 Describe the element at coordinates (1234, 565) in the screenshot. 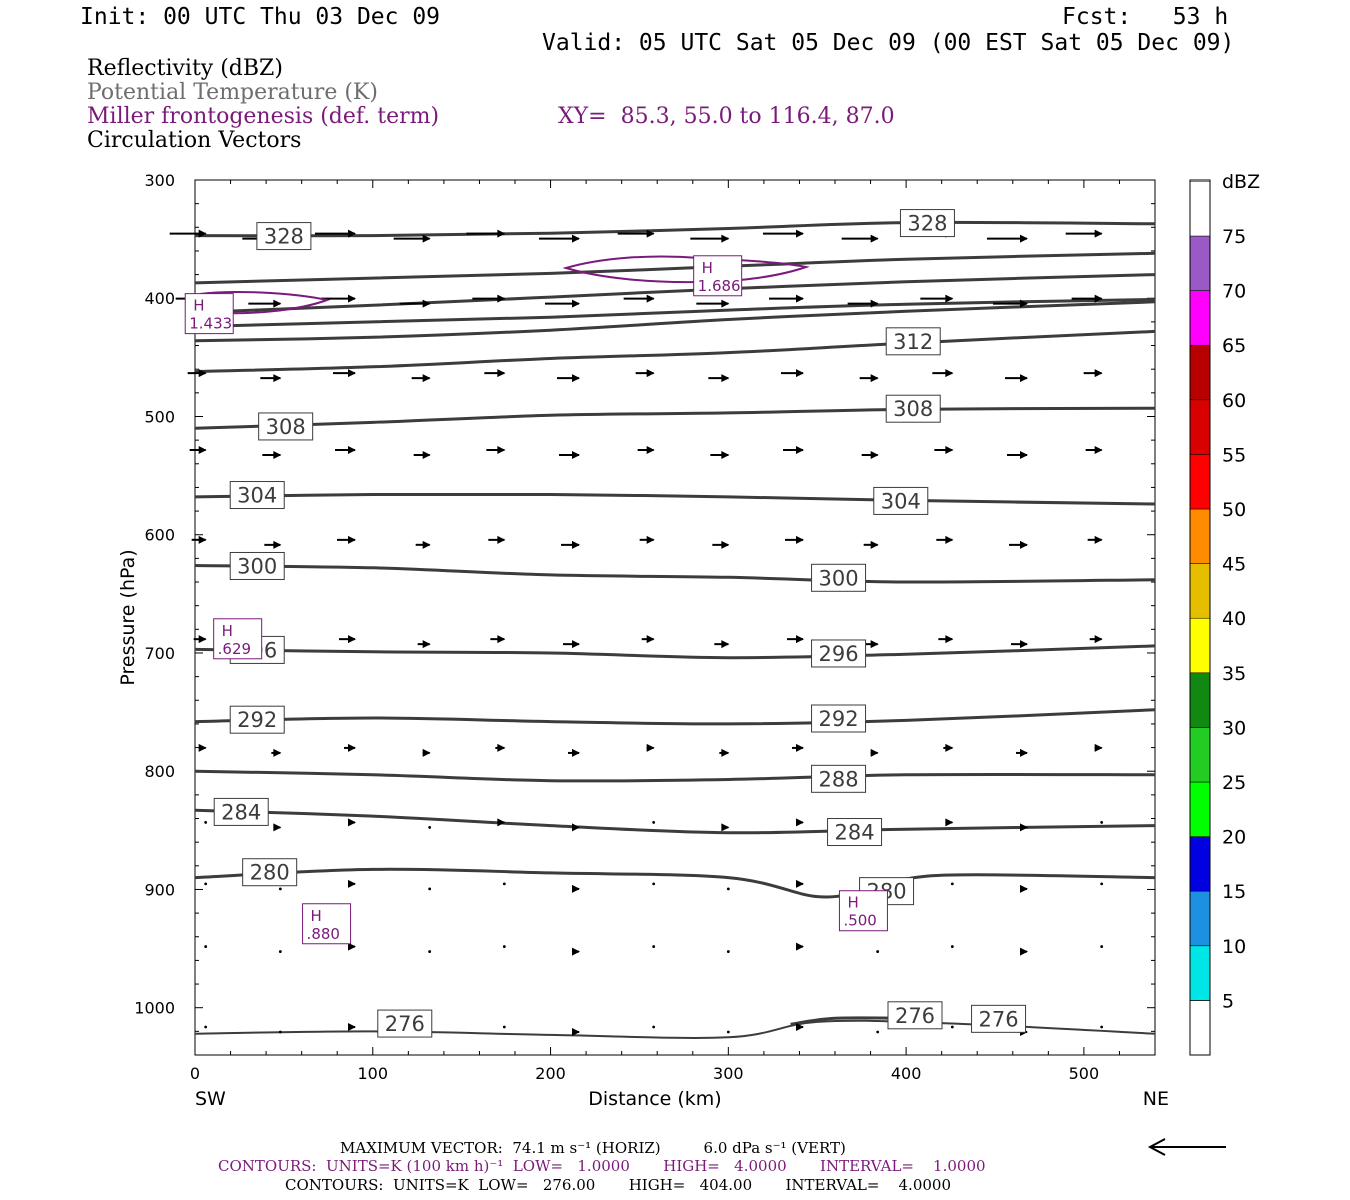

I see `colorbar-label: 45` at that location.